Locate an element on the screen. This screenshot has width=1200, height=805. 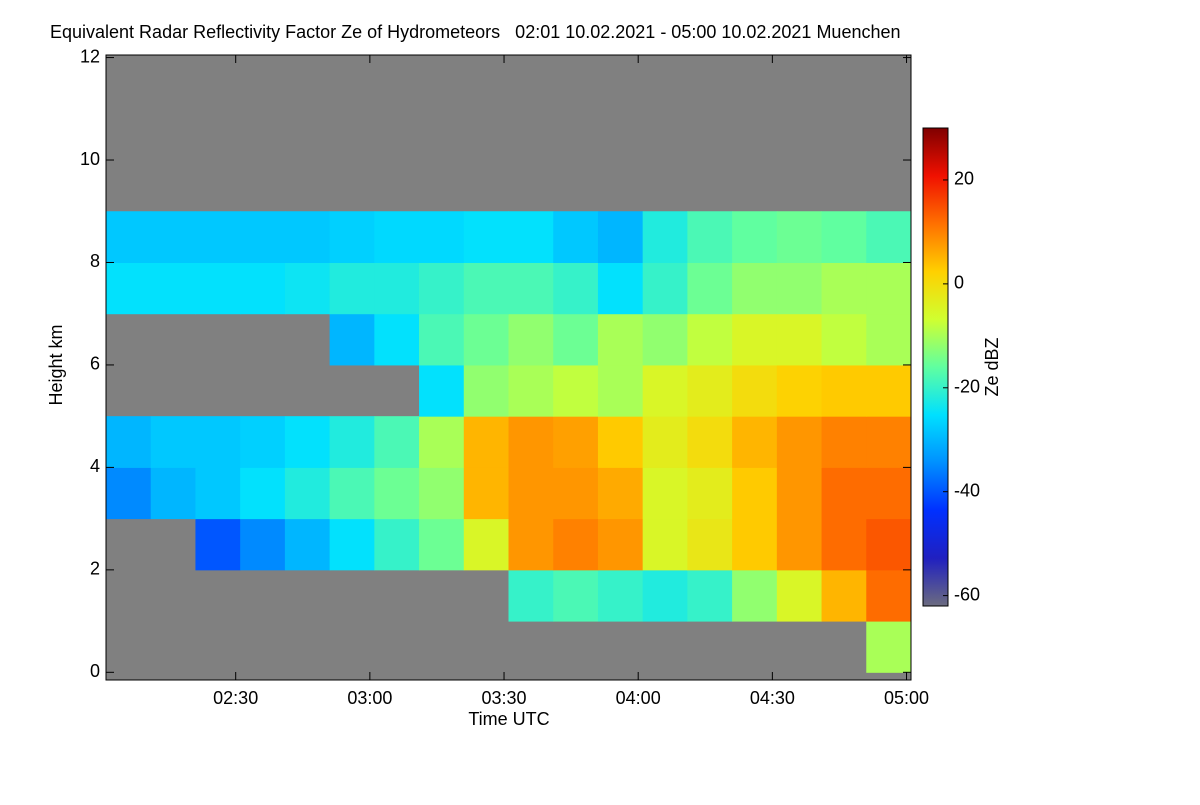
x-tick-label: 02:30 is located at coordinates (235, 698).